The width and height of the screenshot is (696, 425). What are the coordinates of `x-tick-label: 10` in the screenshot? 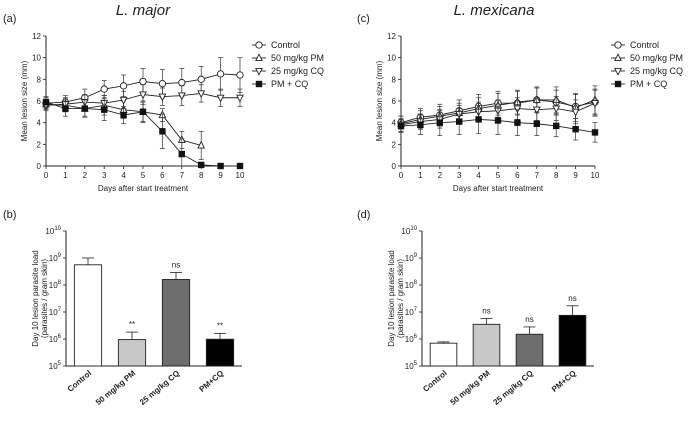 It's located at (240, 175).